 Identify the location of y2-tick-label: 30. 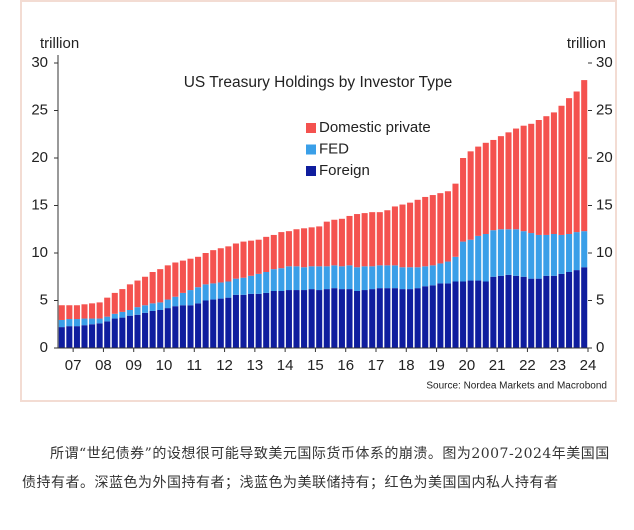
(604, 62).